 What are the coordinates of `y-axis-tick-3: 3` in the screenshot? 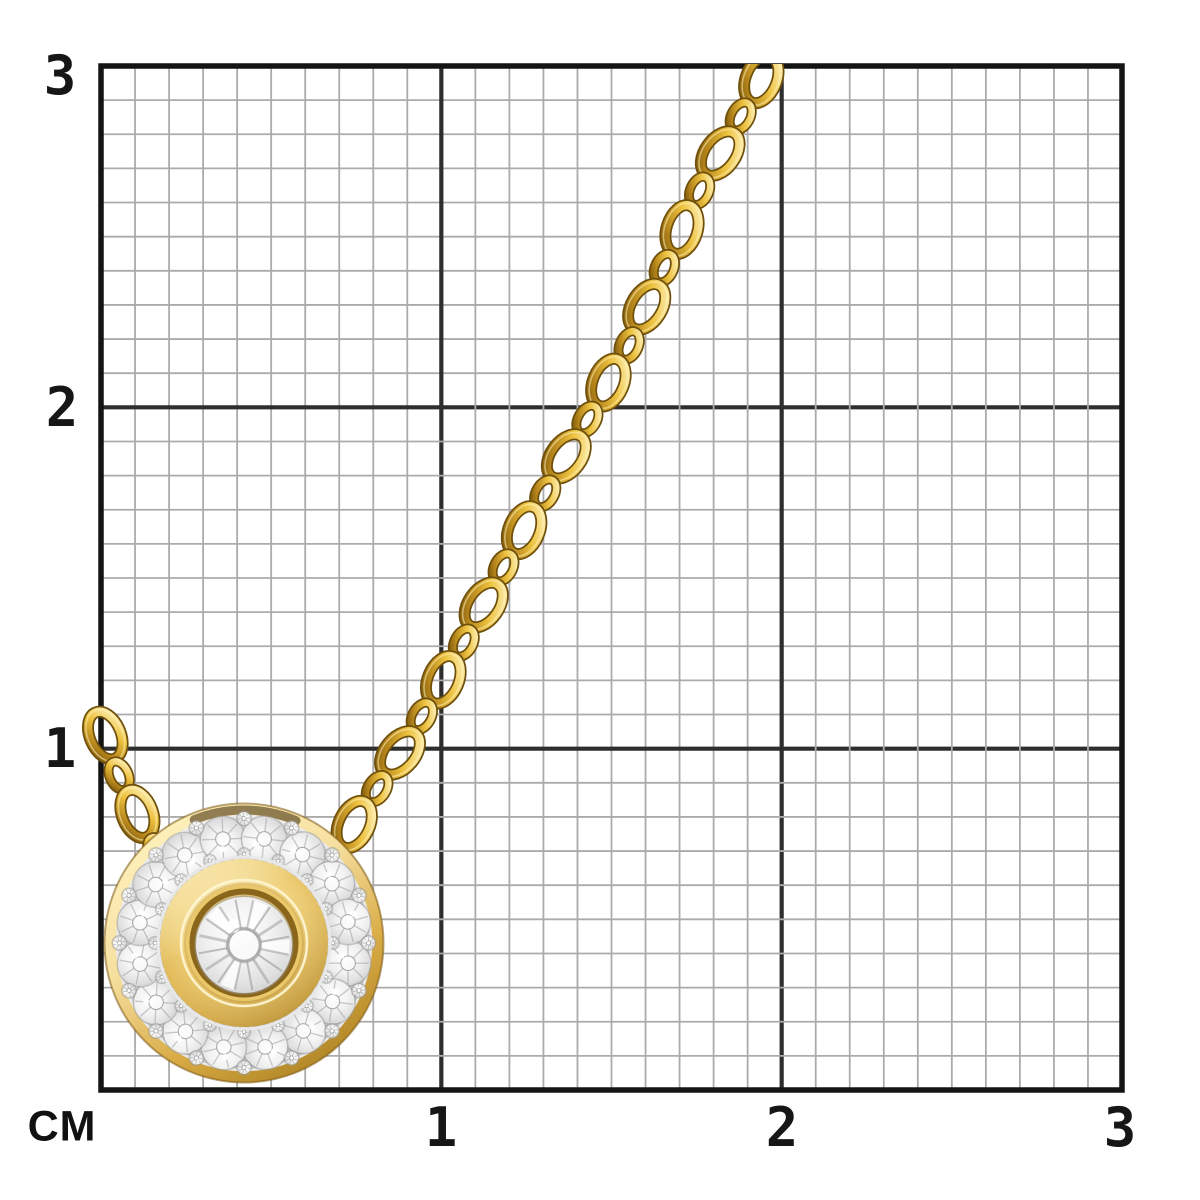 It's located at (60, 75).